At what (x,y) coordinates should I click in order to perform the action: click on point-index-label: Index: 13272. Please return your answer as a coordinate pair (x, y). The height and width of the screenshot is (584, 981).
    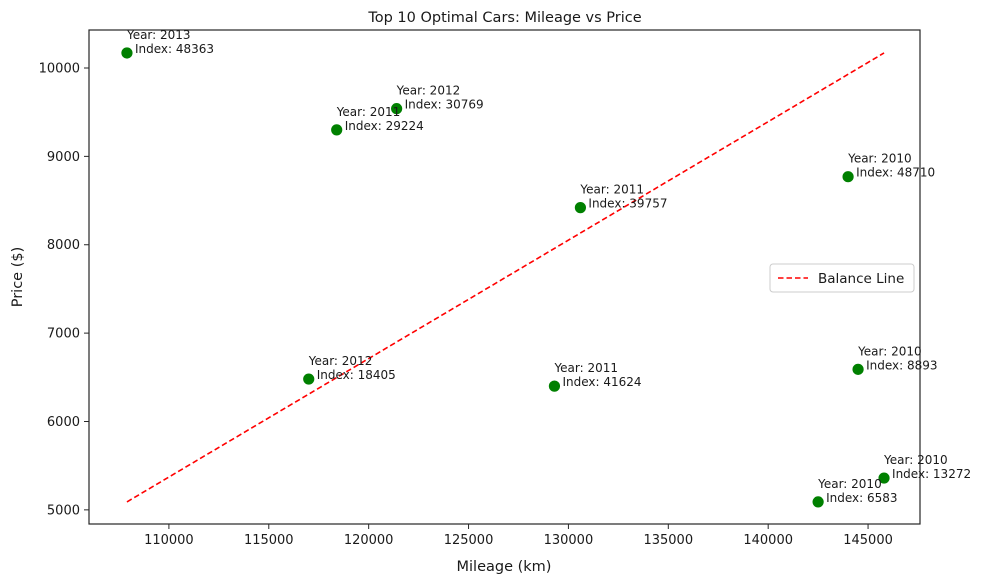
    Looking at the image, I should click on (931, 474).